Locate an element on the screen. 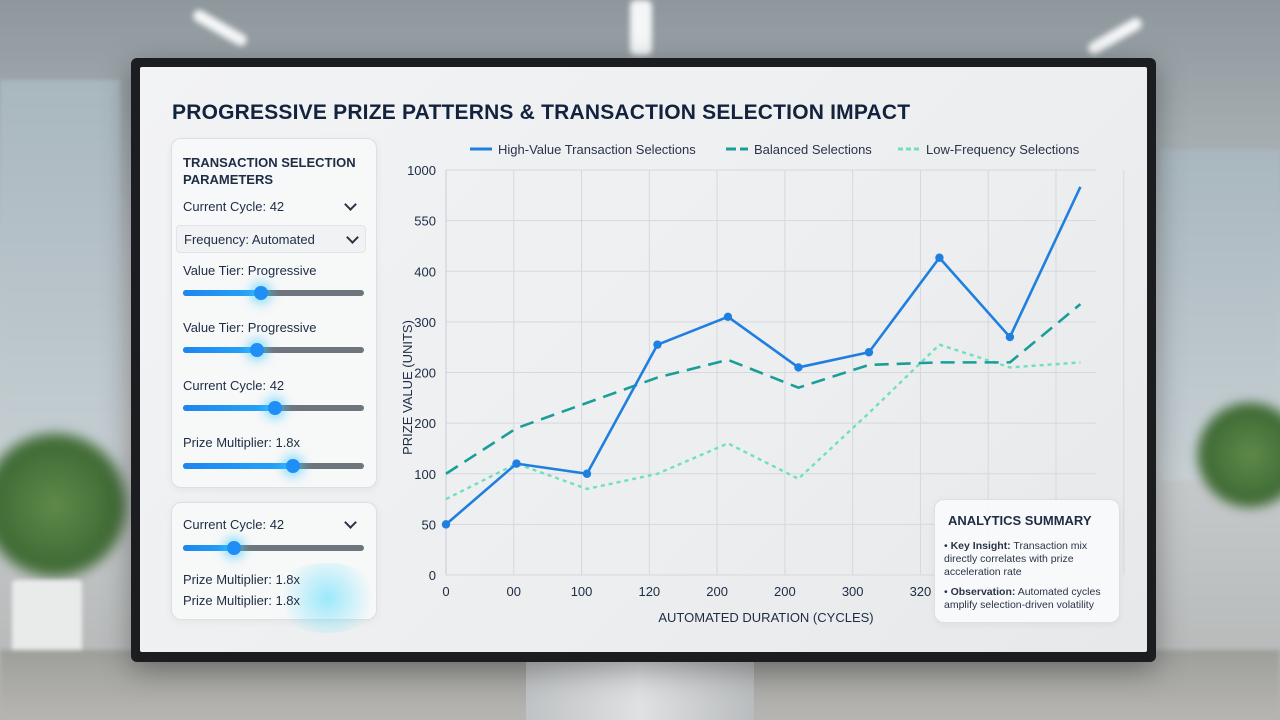 This screenshot has width=1280, height=720. glow-decoration is located at coordinates (327, 598).